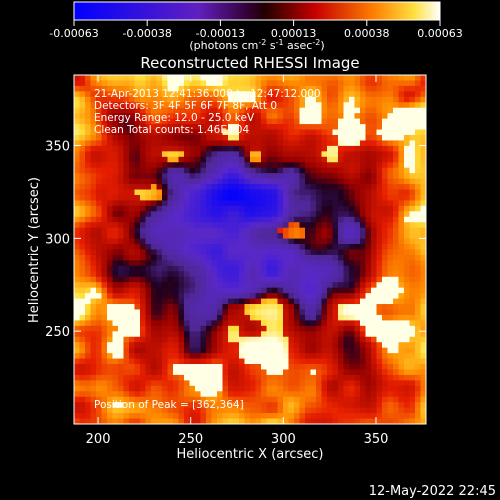 The width and height of the screenshot is (500, 500). I want to click on y-tick-label: 350, so click(57, 147).